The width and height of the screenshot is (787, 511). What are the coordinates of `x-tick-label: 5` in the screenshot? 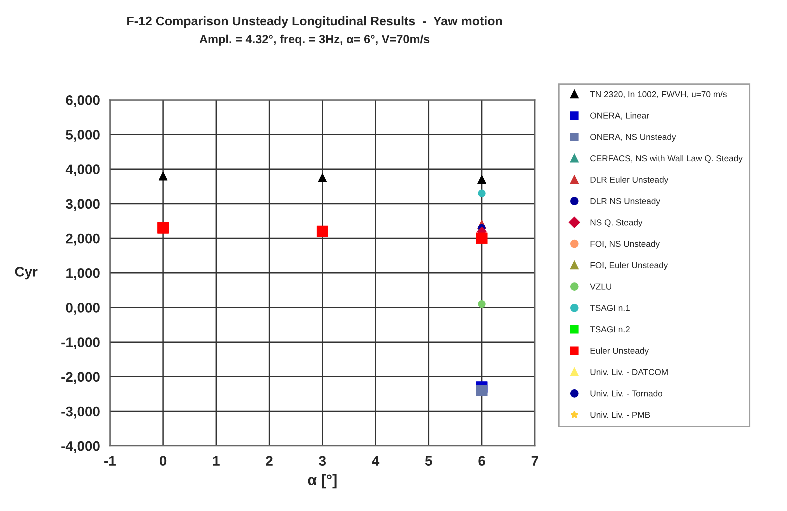 It's located at (428, 461).